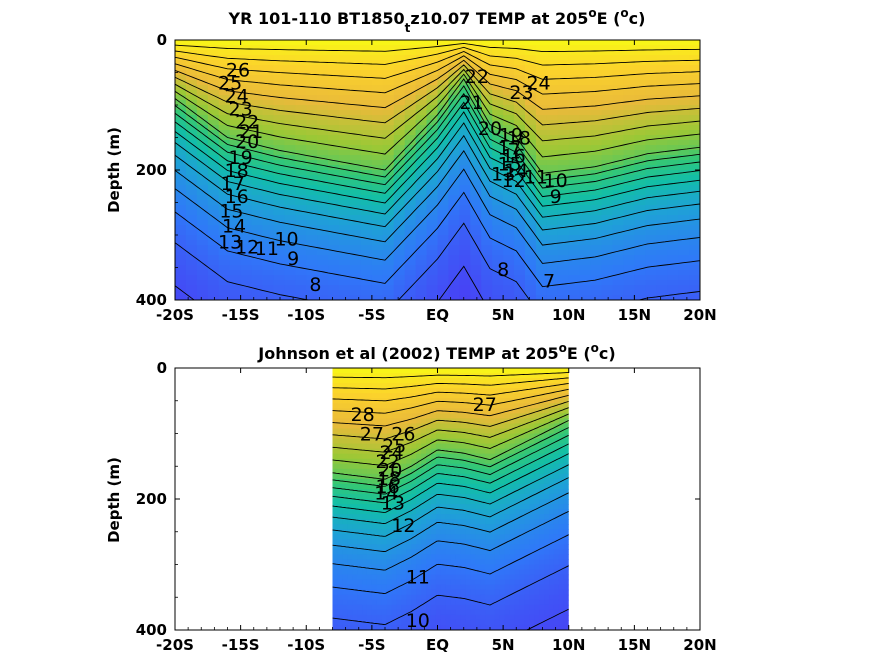 The width and height of the screenshot is (875, 656). Describe the element at coordinates (549, 282) in the screenshot. I see `contour-label: 7` at that location.